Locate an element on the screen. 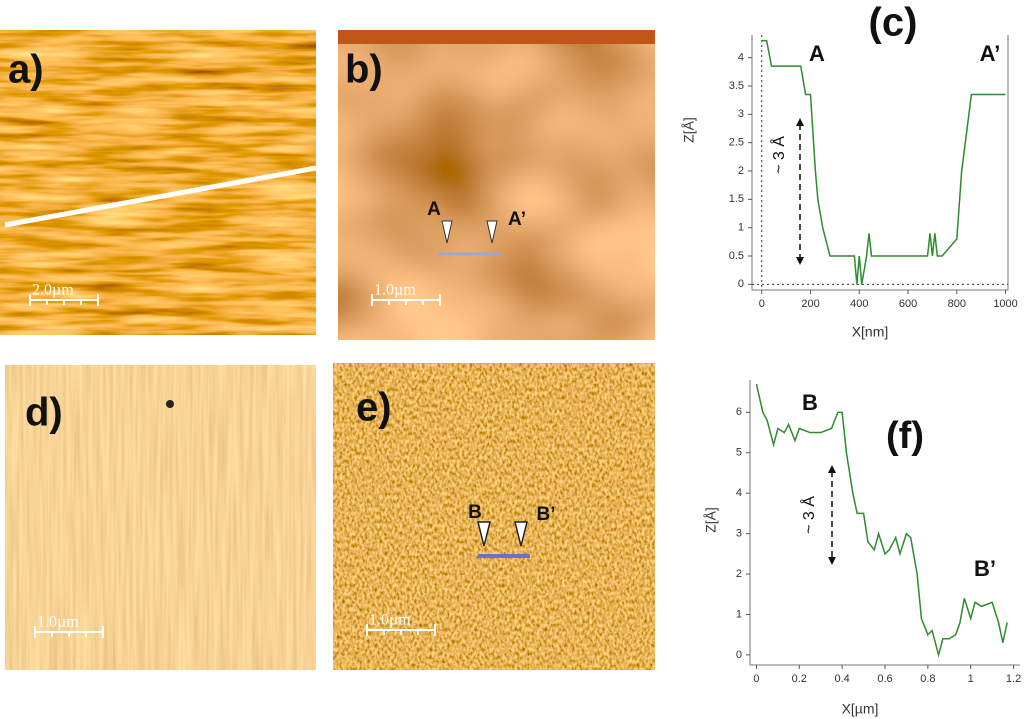  chart-title: (f) is located at coordinates (905, 436).